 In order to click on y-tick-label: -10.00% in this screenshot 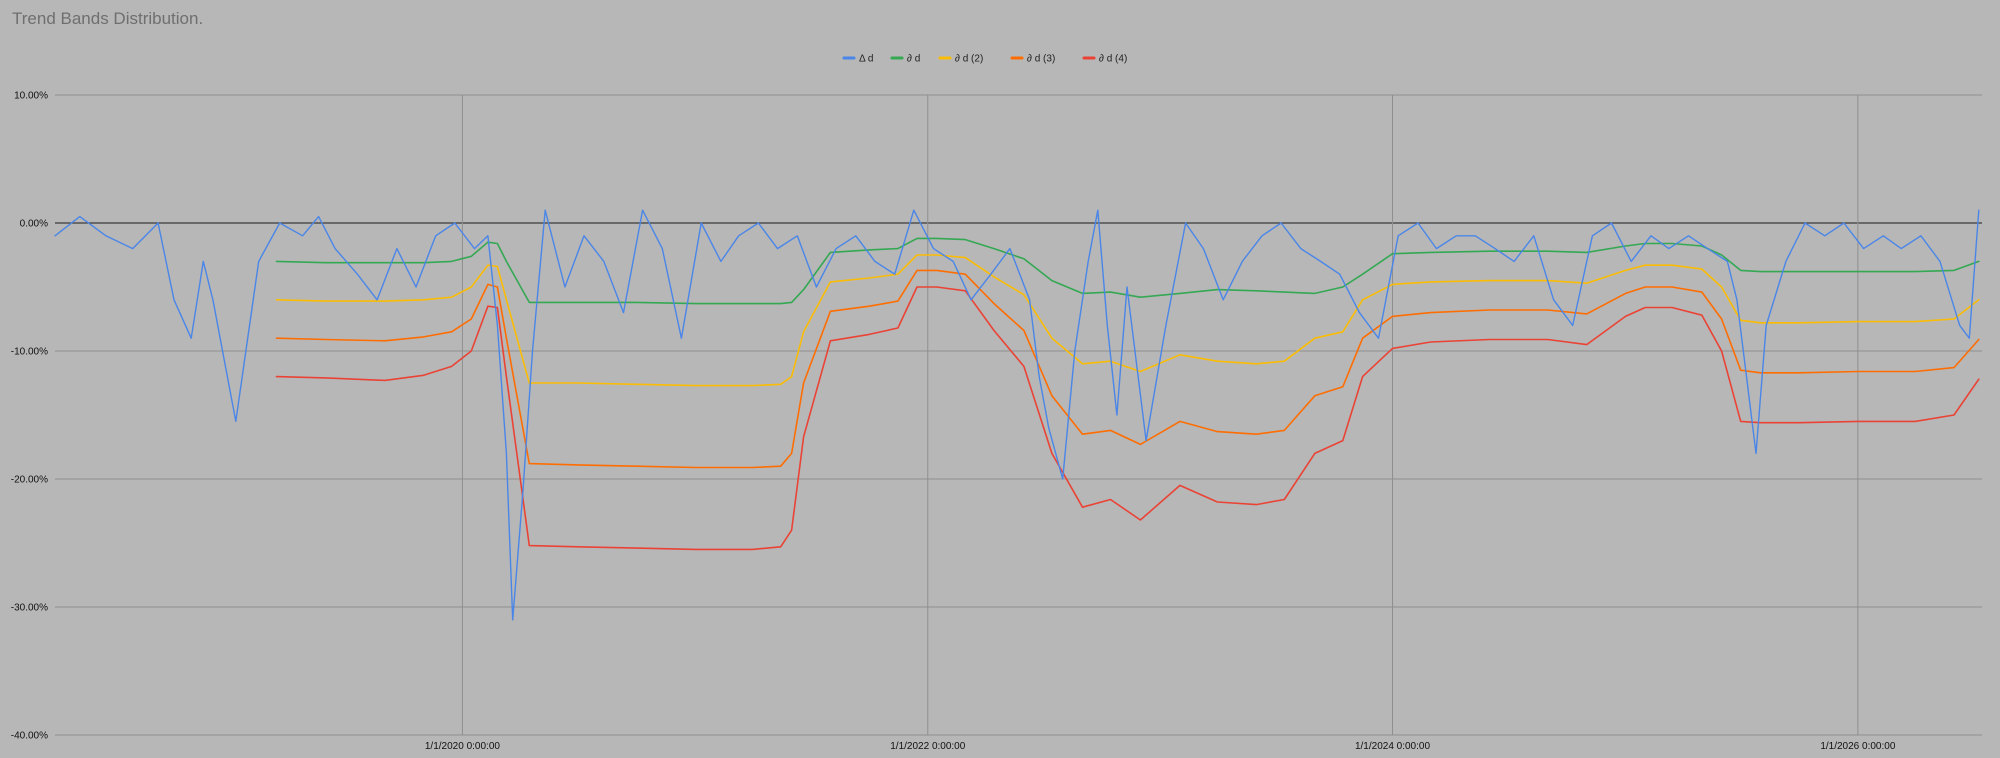, I will do `click(29, 352)`.